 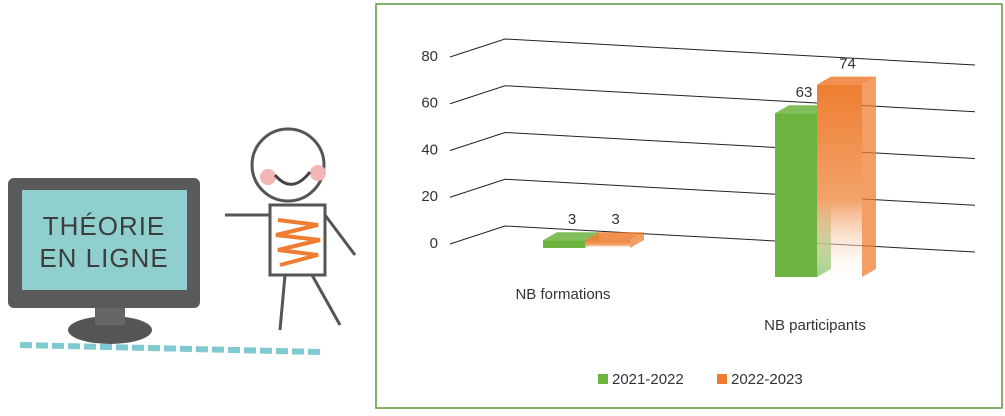 What do you see at coordinates (170, 348) in the screenshot?
I see `ground-scribble` at bounding box center [170, 348].